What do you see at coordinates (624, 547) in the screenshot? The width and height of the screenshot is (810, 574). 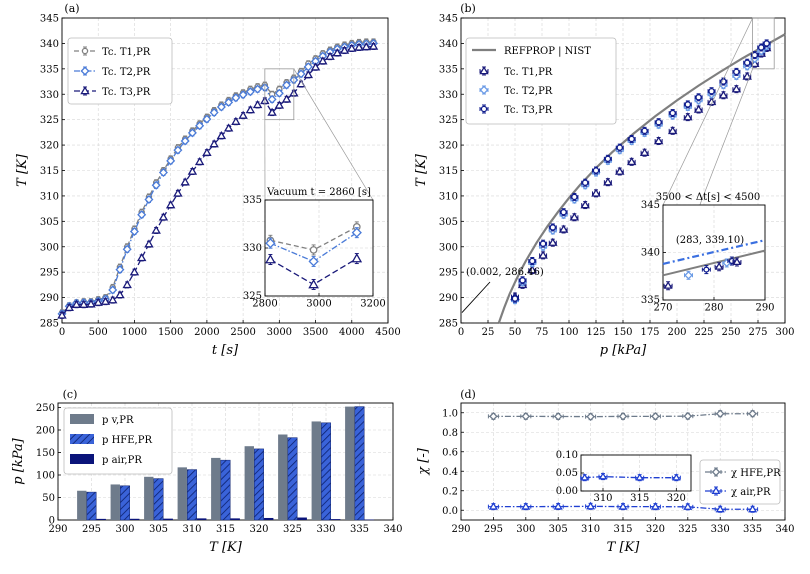 I see `x-axis-label: T [K]` at bounding box center [624, 547].